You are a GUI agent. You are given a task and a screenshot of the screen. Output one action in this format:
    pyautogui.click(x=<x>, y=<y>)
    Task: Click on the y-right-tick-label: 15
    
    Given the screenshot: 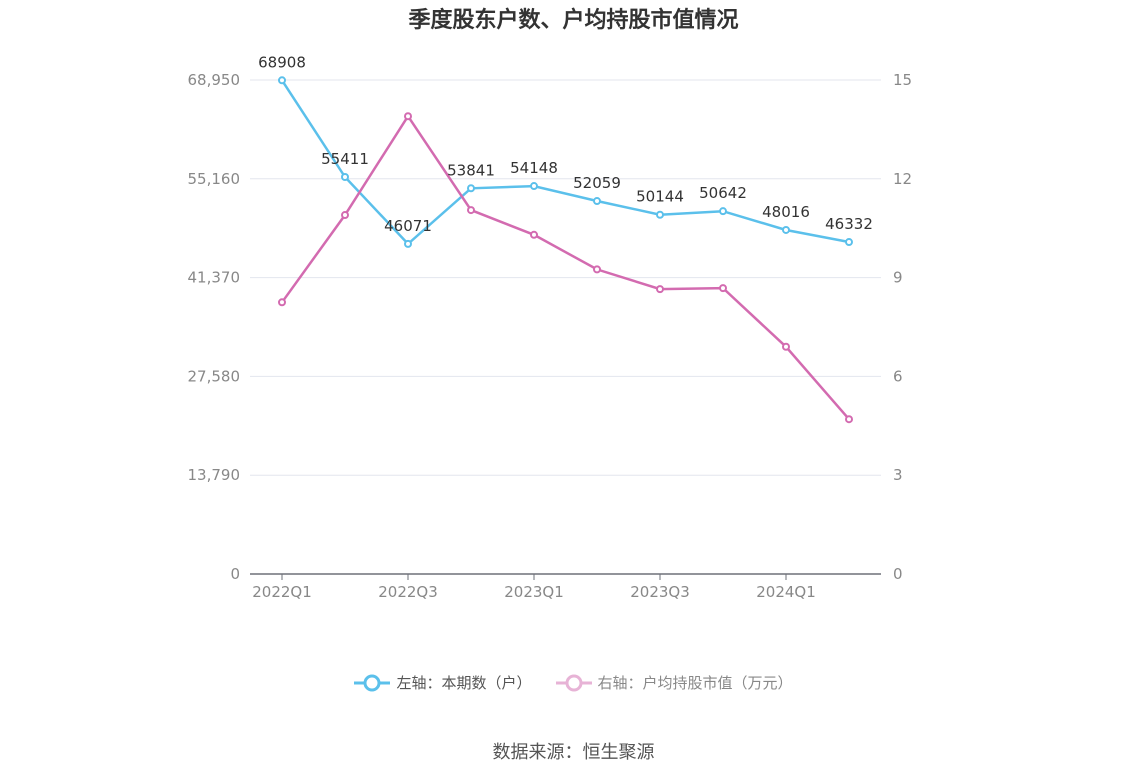 What is the action you would take?
    pyautogui.click(x=902, y=80)
    